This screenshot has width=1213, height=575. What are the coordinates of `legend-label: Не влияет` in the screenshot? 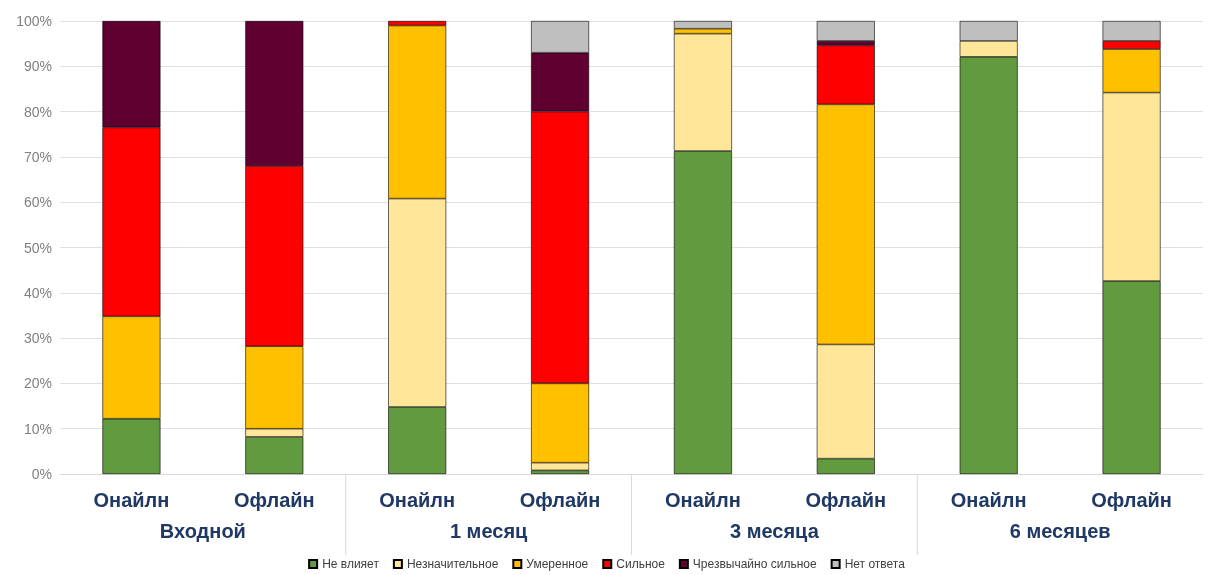 It's located at (351, 564).